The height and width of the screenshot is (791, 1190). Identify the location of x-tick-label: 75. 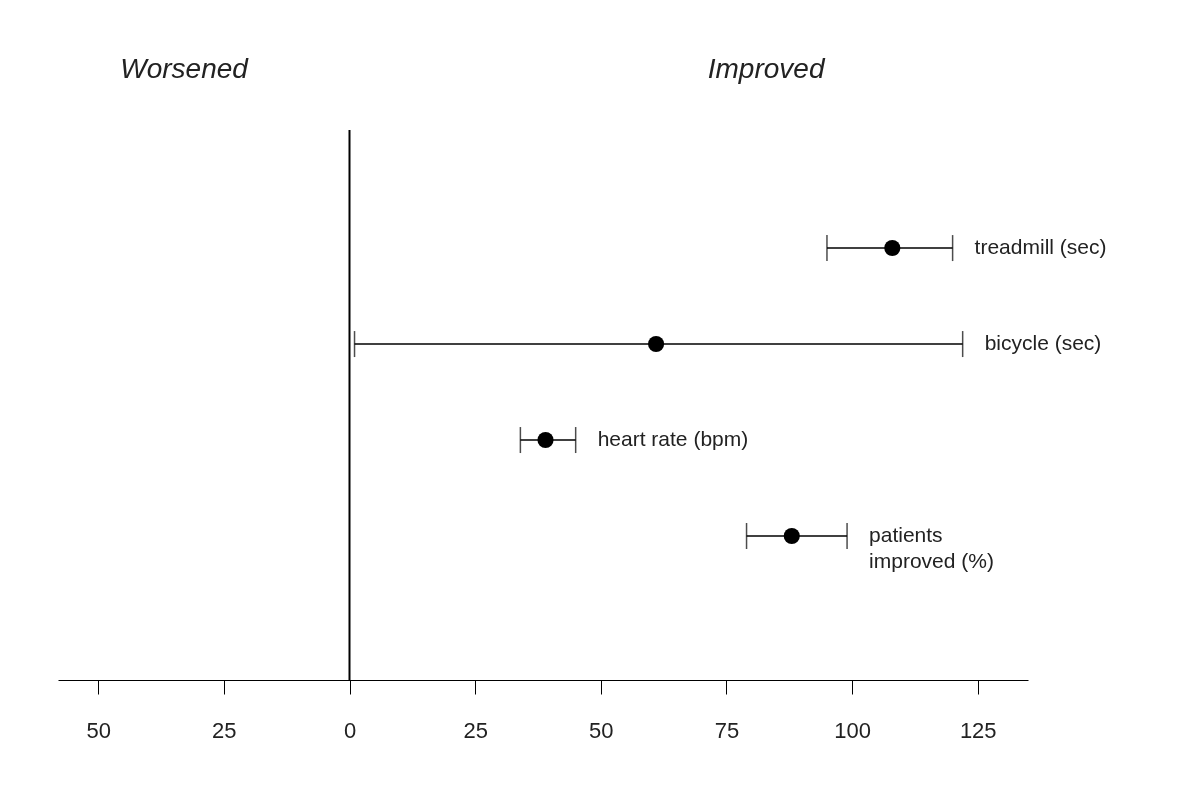
(727, 730).